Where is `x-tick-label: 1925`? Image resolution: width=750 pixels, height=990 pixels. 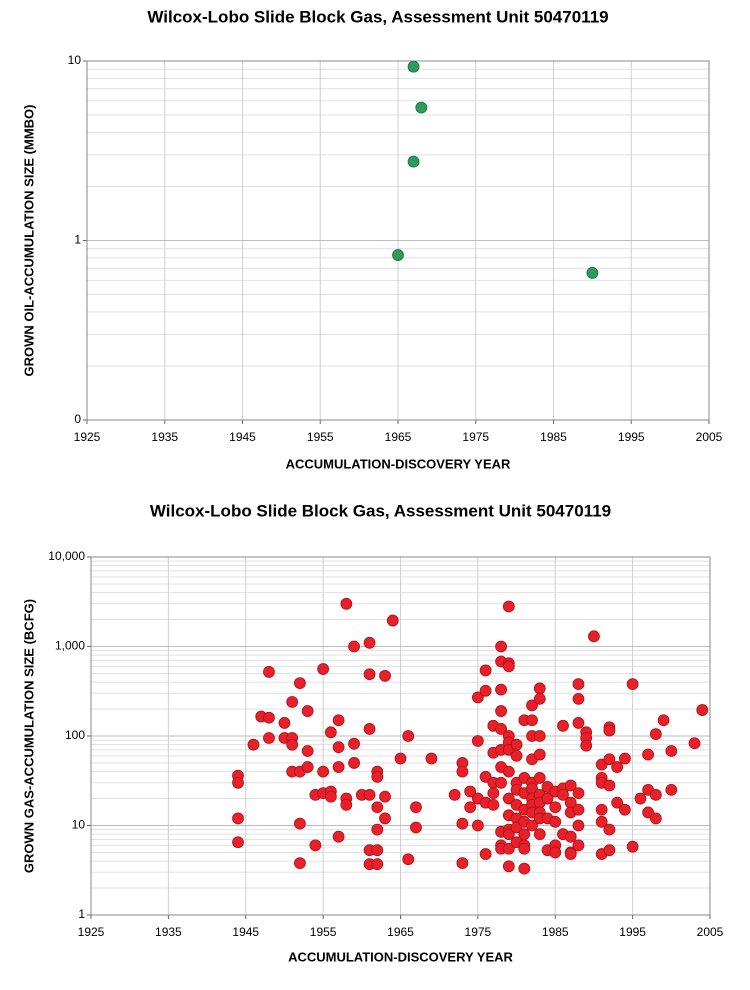 x-tick-label: 1925 is located at coordinates (91, 932).